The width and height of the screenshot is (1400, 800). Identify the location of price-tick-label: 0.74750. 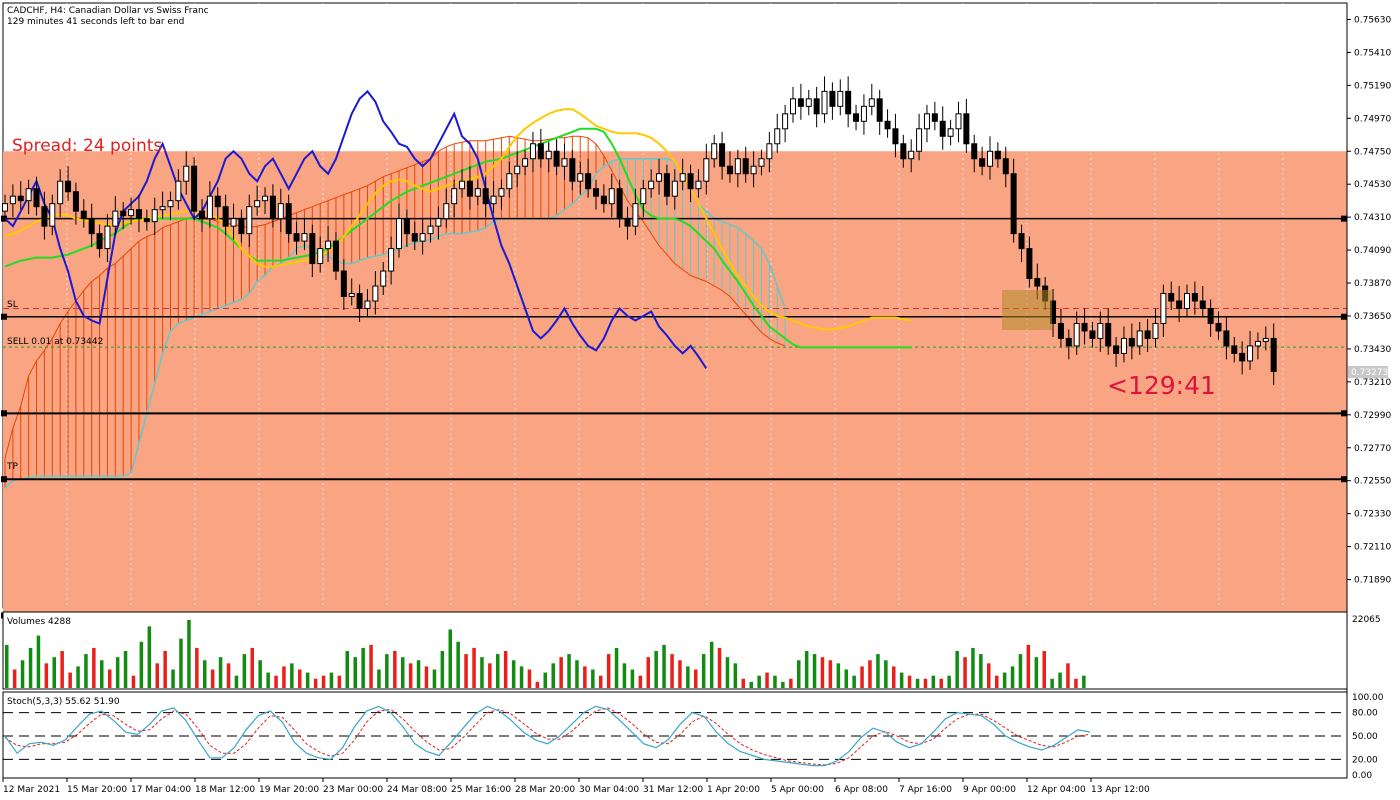
(1372, 152).